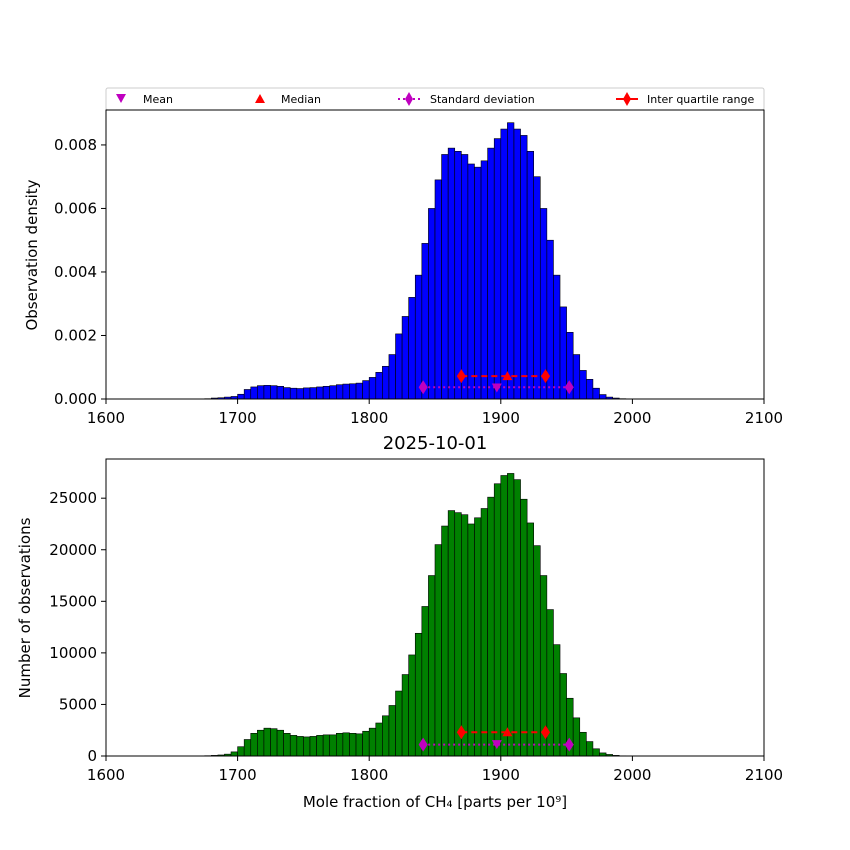 This screenshot has height=850, width=850. I want to click on count-summary-markers, so click(496, 738).